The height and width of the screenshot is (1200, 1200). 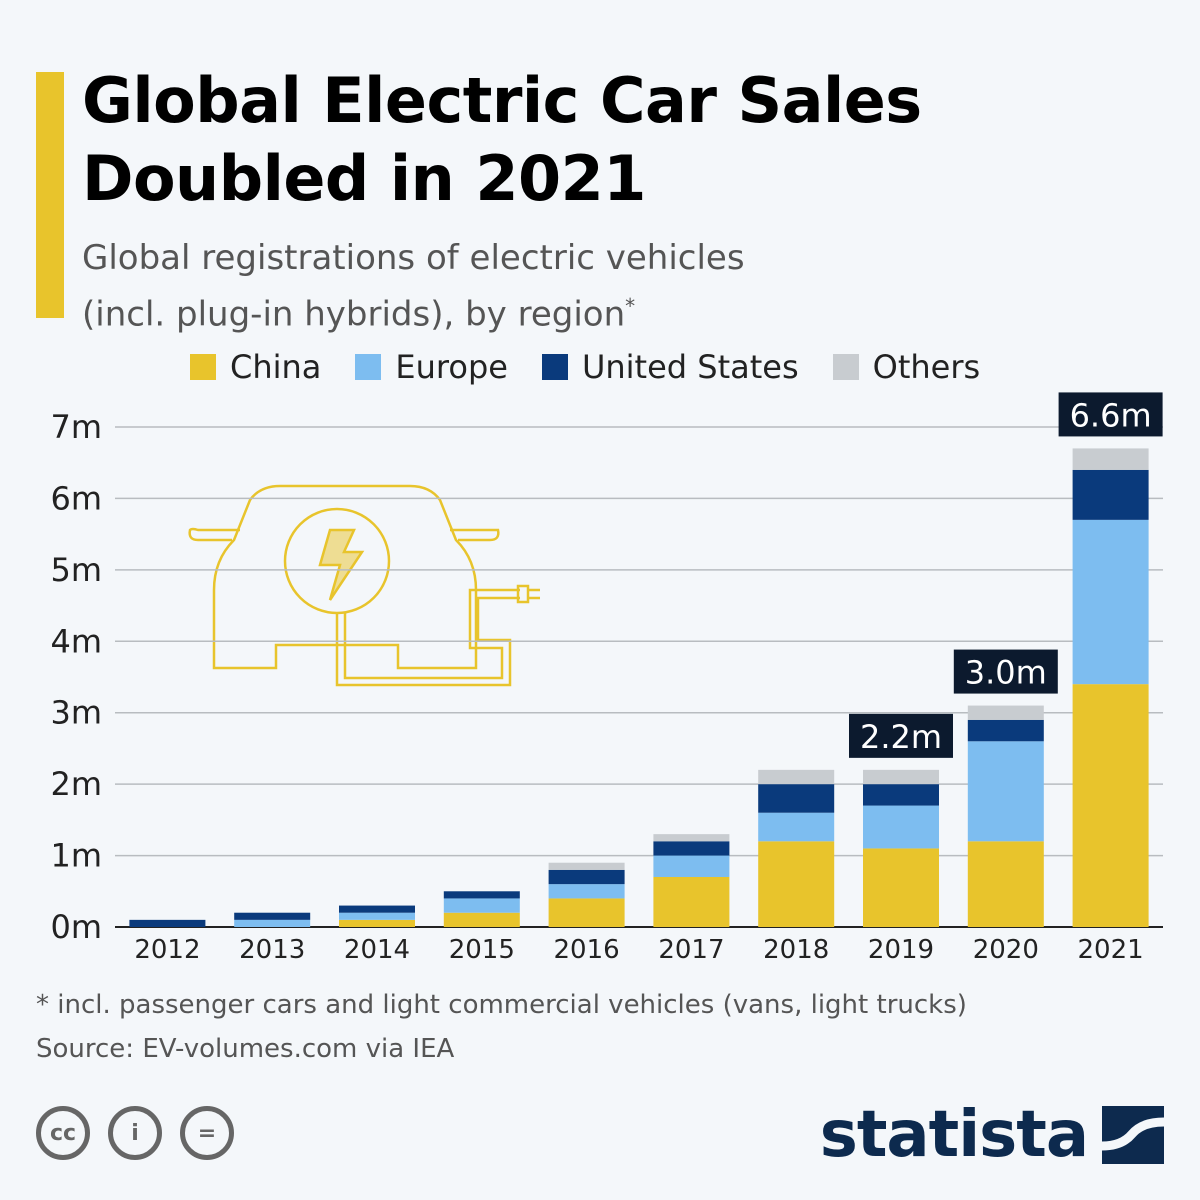 What do you see at coordinates (167, 950) in the screenshot?
I see `x-tick-label: 2012` at bounding box center [167, 950].